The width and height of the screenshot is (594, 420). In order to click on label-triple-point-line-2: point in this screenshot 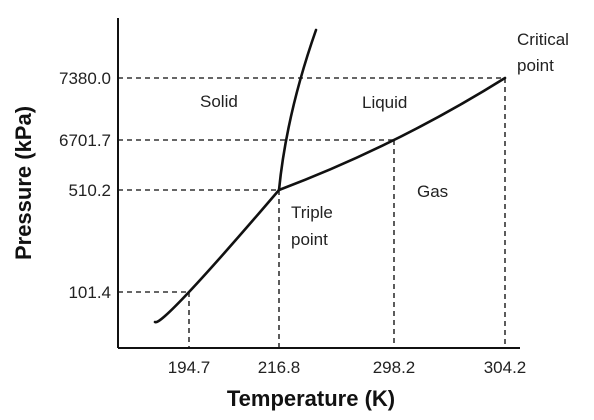, I will do `click(309, 239)`.